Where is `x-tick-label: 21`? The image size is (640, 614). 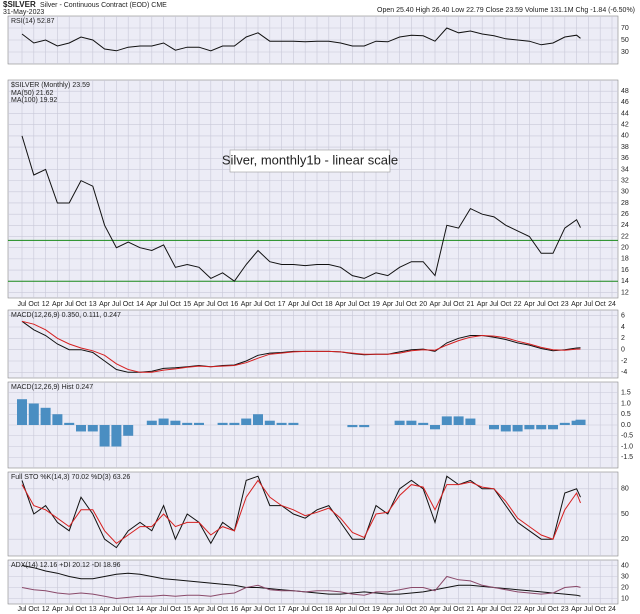
x-tick-label: 21 is located at coordinates (471, 609).